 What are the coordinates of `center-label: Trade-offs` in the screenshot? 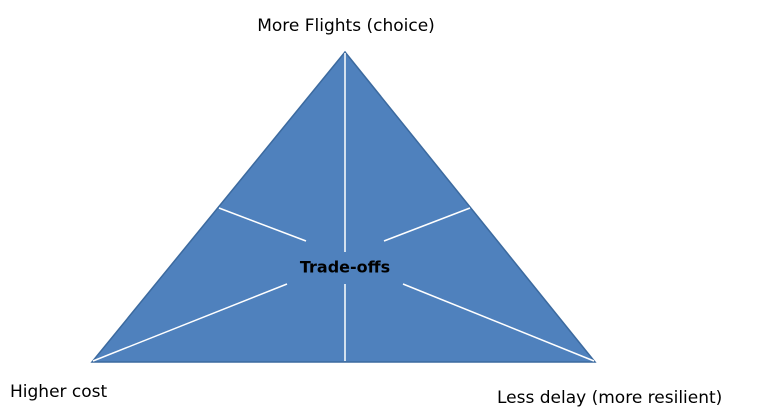 It's located at (345, 267).